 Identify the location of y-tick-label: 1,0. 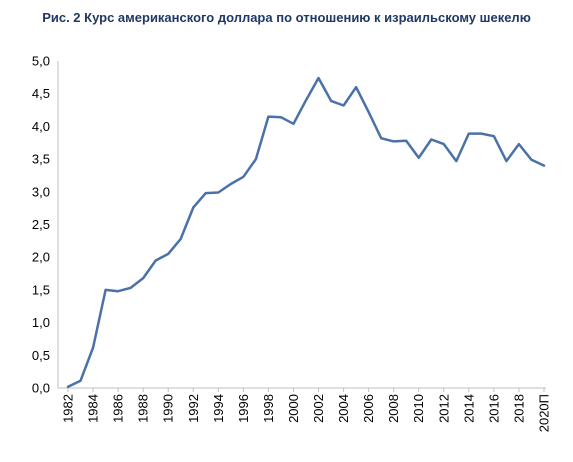
(41, 322).